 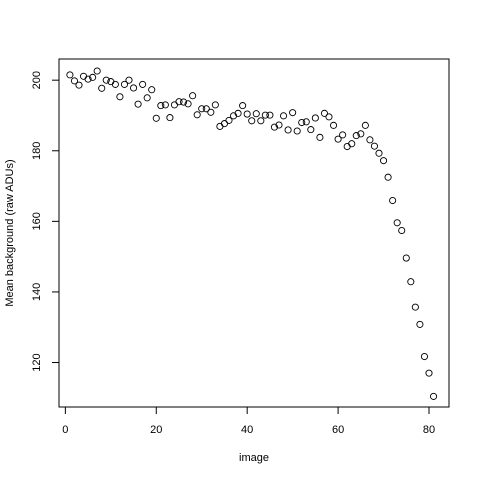 What do you see at coordinates (10, 232) in the screenshot?
I see `y-axis-title: Mean background (raw ADUs)` at bounding box center [10, 232].